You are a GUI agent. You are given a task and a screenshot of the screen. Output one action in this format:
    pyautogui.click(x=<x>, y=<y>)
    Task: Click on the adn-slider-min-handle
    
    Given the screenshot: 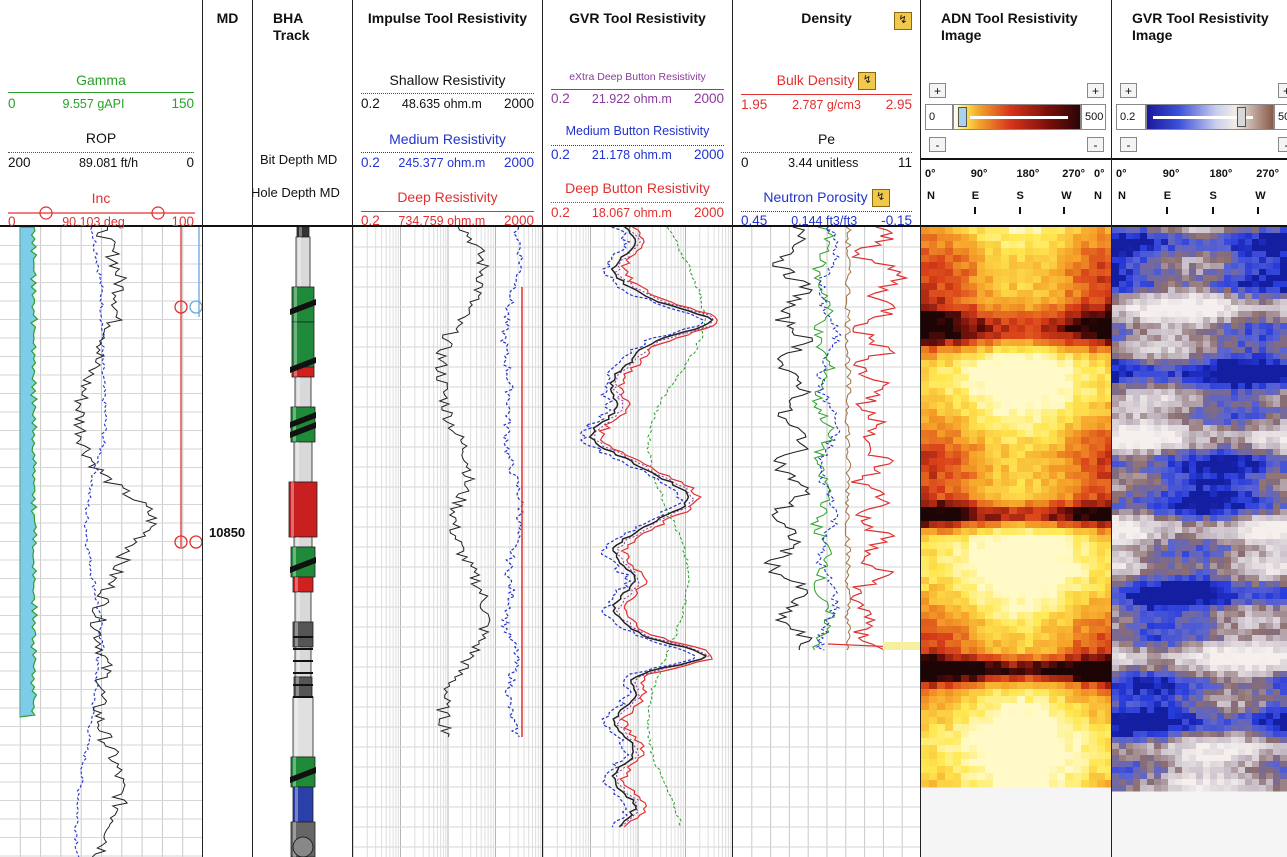 What is the action you would take?
    pyautogui.click(x=962, y=117)
    